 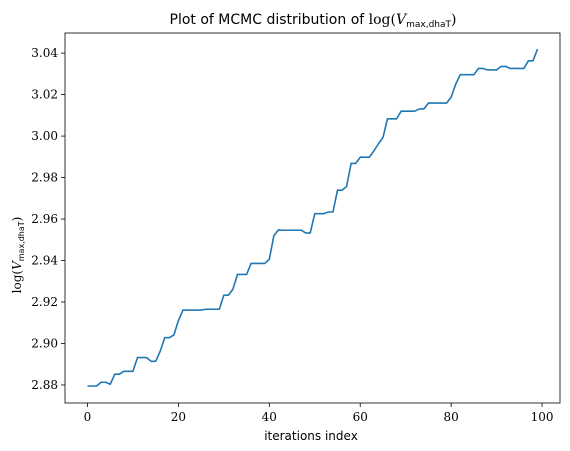 I want to click on x-tick-label: 100, so click(x=542, y=417).